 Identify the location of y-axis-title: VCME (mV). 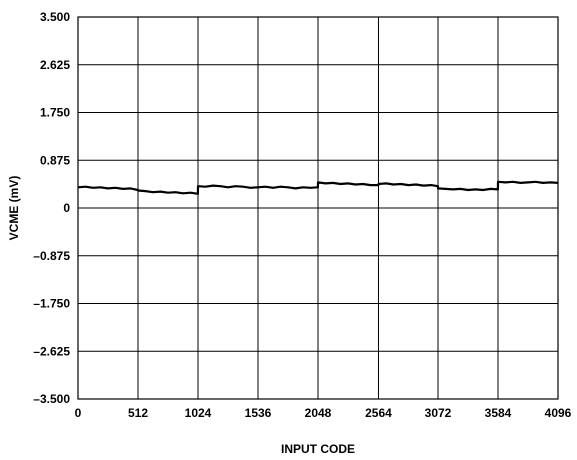
(14, 208).